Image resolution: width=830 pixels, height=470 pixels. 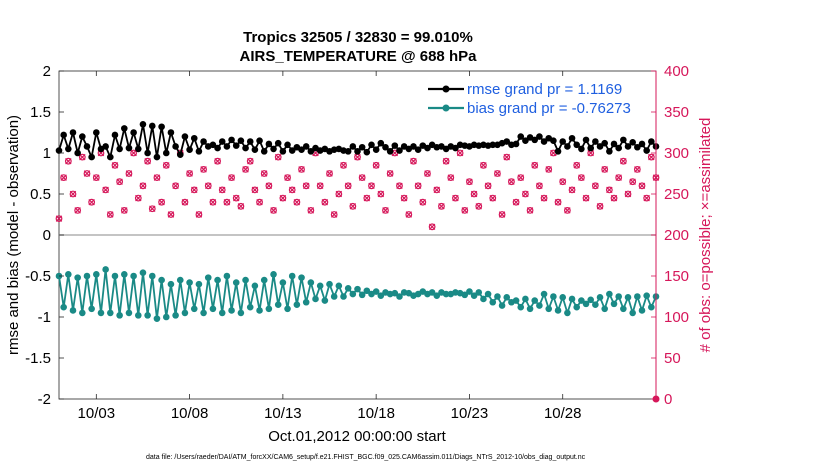 I want to click on y-right-tick-label: 400, so click(x=676, y=71).